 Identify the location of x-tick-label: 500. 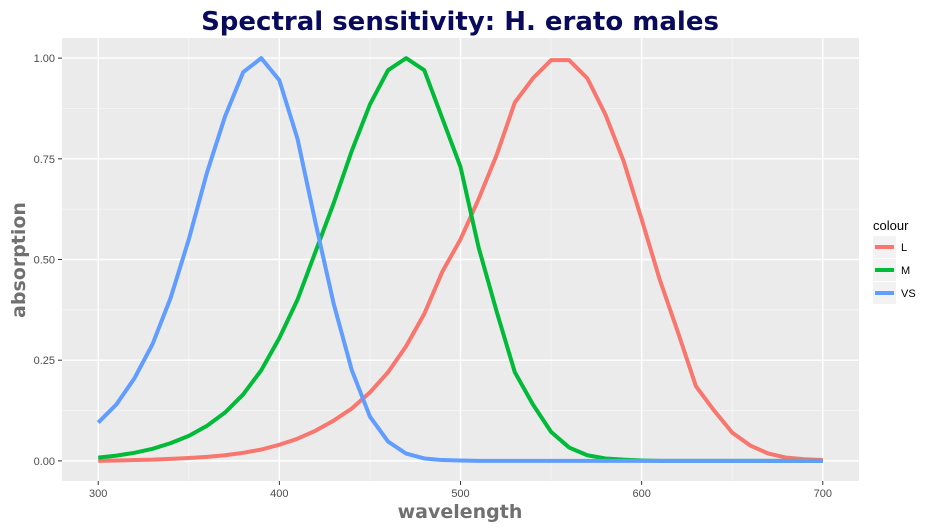
(460, 494).